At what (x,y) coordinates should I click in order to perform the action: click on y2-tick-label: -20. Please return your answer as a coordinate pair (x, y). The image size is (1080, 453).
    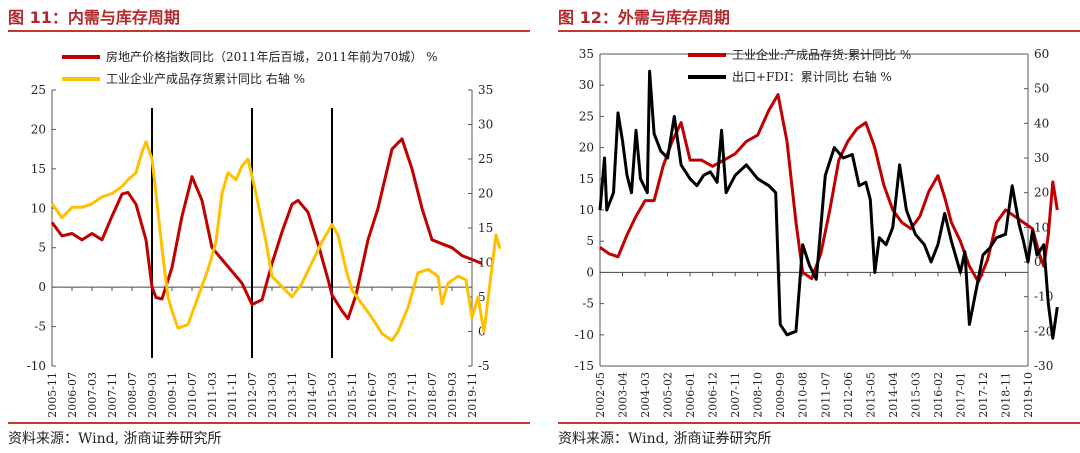
    Looking at the image, I should click on (1043, 331).